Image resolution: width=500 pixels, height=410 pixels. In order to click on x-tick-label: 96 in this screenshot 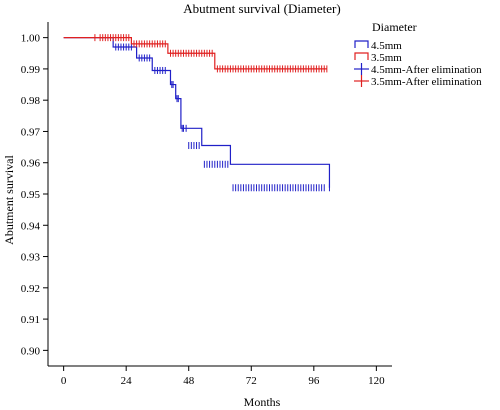, I will do `click(314, 381)`.